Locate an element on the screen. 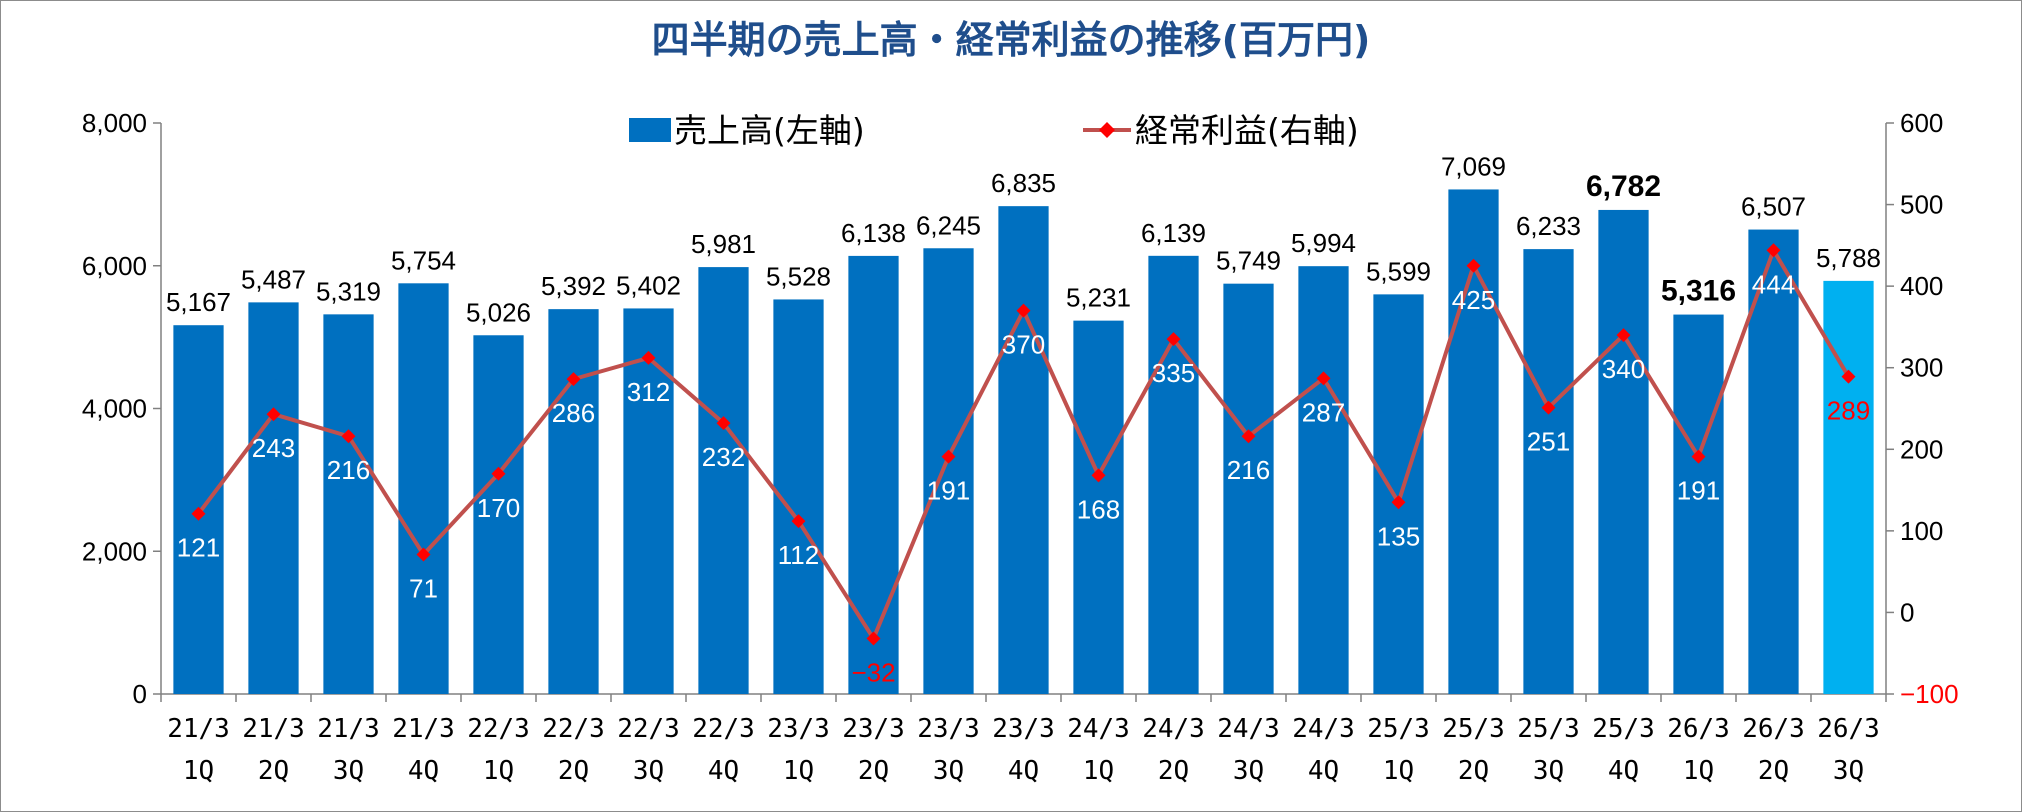  profit-value-label: 312 is located at coordinates (648, 392).